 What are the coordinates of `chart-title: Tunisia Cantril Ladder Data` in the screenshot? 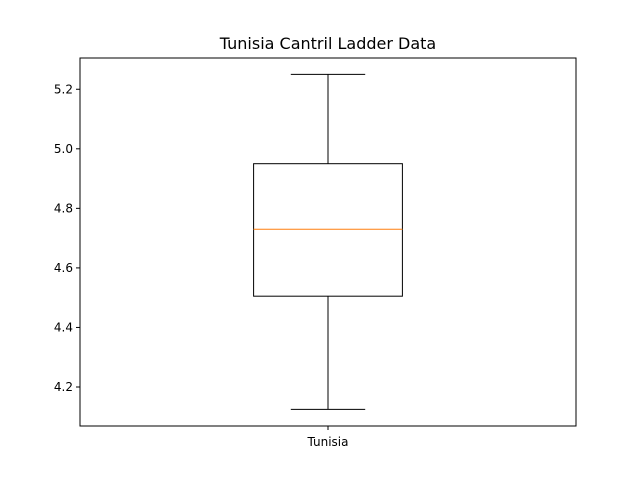 It's located at (327, 43).